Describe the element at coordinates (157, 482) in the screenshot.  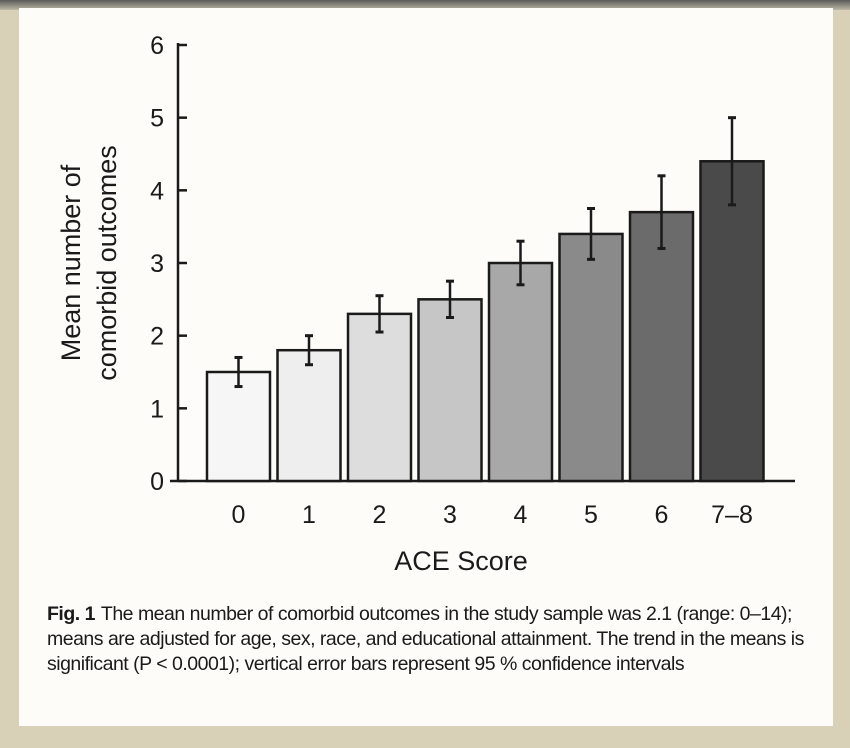
I see `y-tick-label: 0` at that location.